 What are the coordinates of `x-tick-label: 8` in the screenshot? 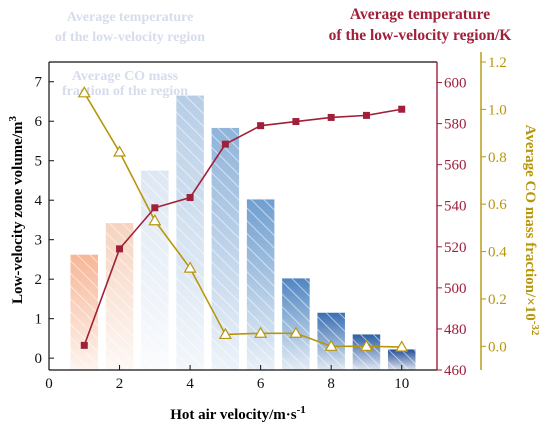 It's located at (331, 384).